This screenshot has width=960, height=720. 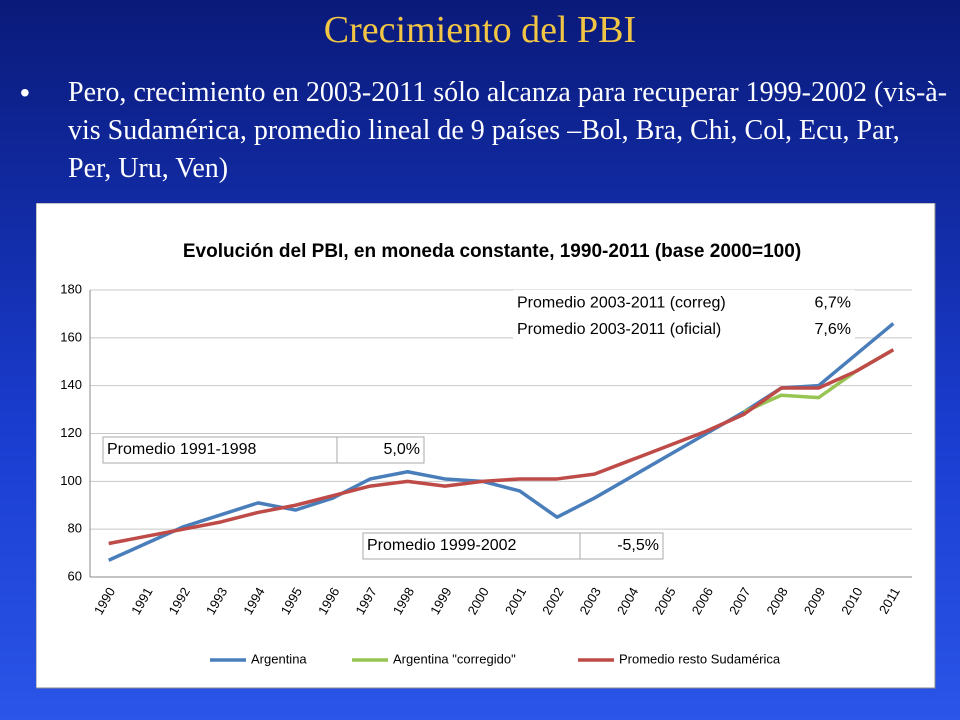 I want to click on y-tick-label: 80, so click(x=75, y=528).